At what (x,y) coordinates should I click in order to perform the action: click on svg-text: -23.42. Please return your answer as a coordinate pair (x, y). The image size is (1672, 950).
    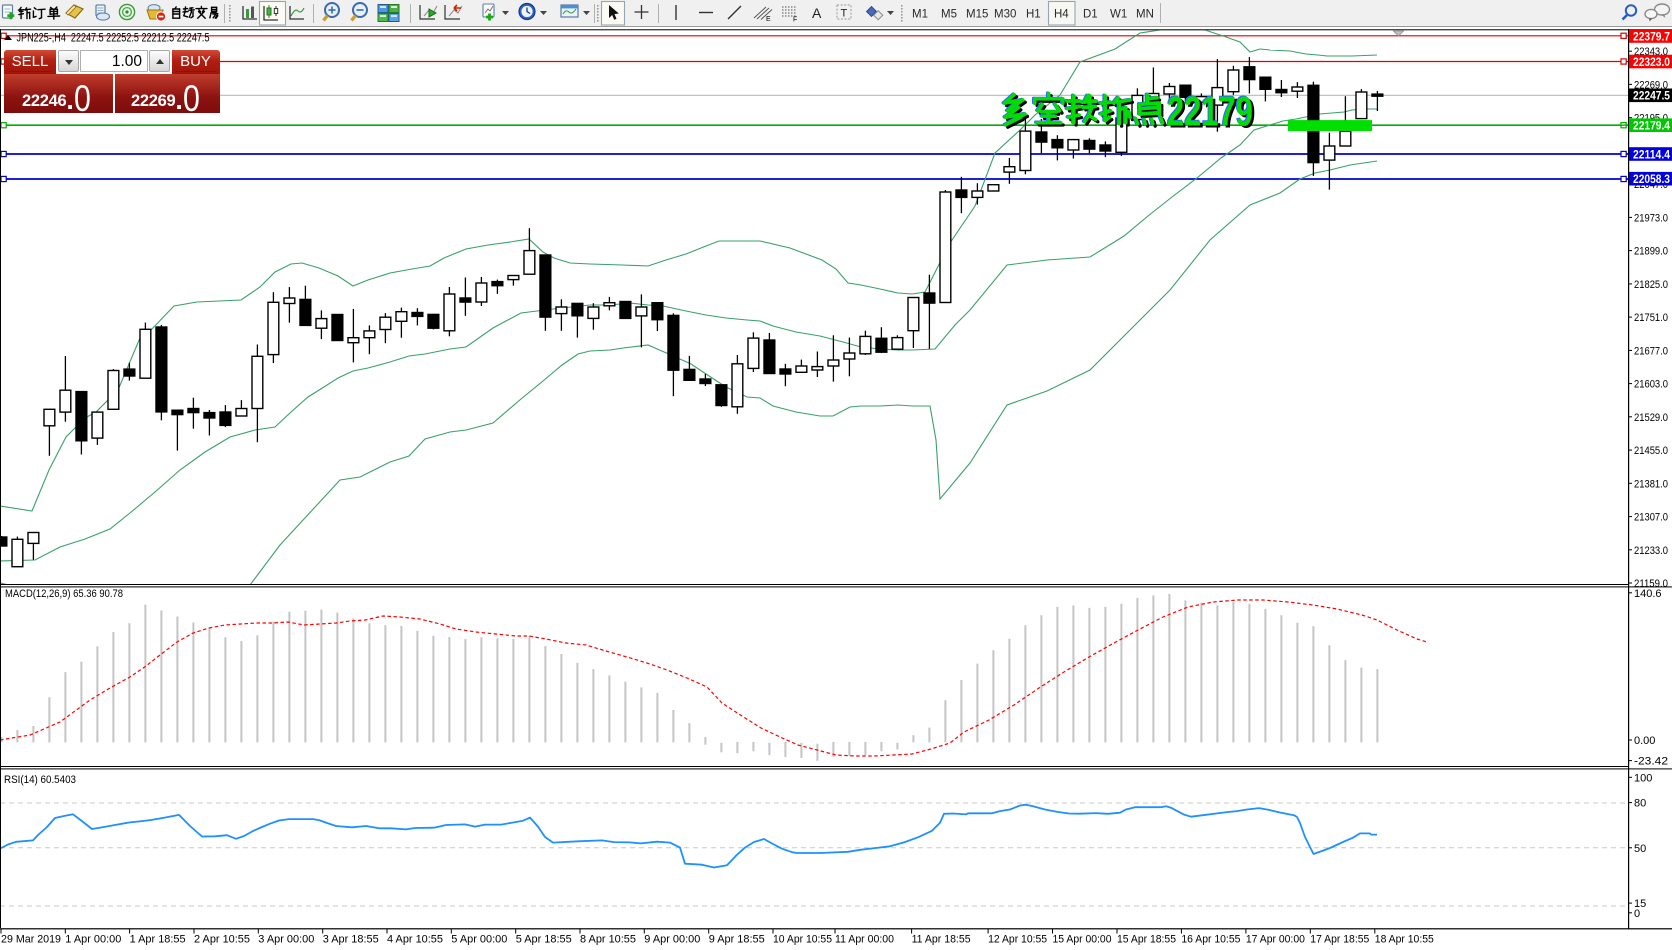
    Looking at the image, I should click on (1651, 762).